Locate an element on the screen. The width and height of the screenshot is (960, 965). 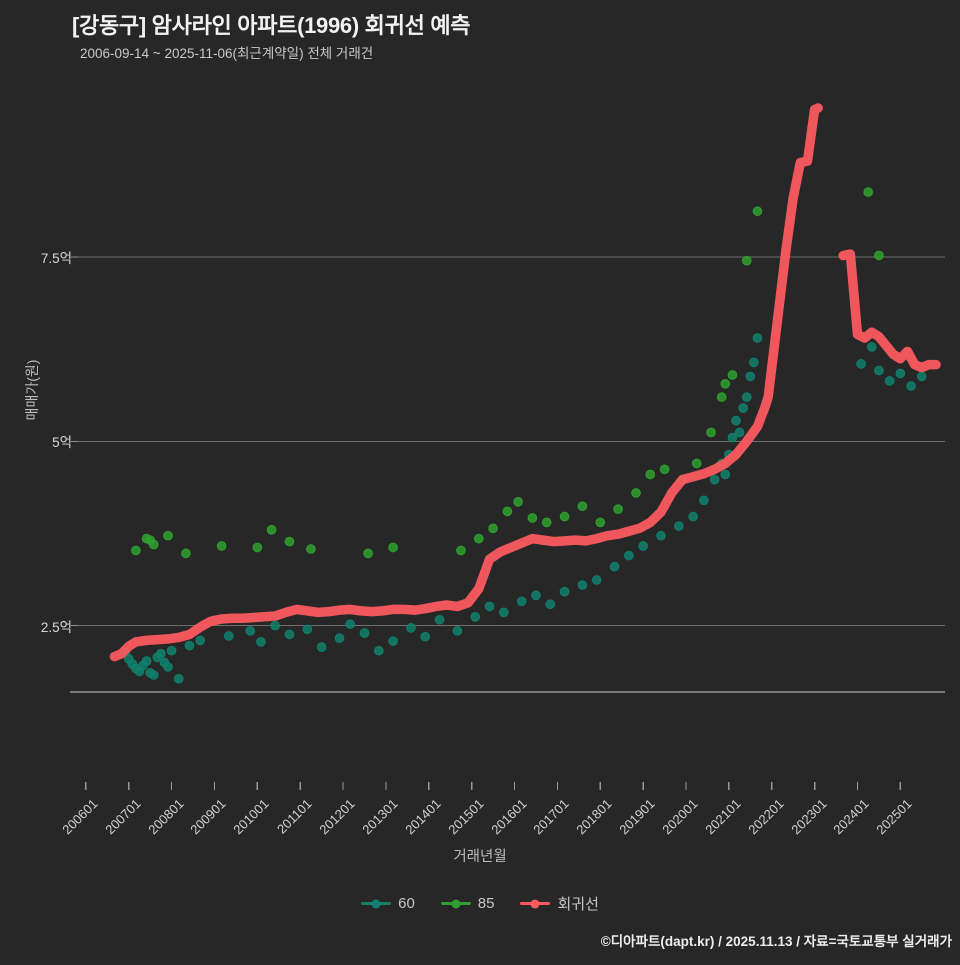
legend-item-60: 60 is located at coordinates (388, 903).